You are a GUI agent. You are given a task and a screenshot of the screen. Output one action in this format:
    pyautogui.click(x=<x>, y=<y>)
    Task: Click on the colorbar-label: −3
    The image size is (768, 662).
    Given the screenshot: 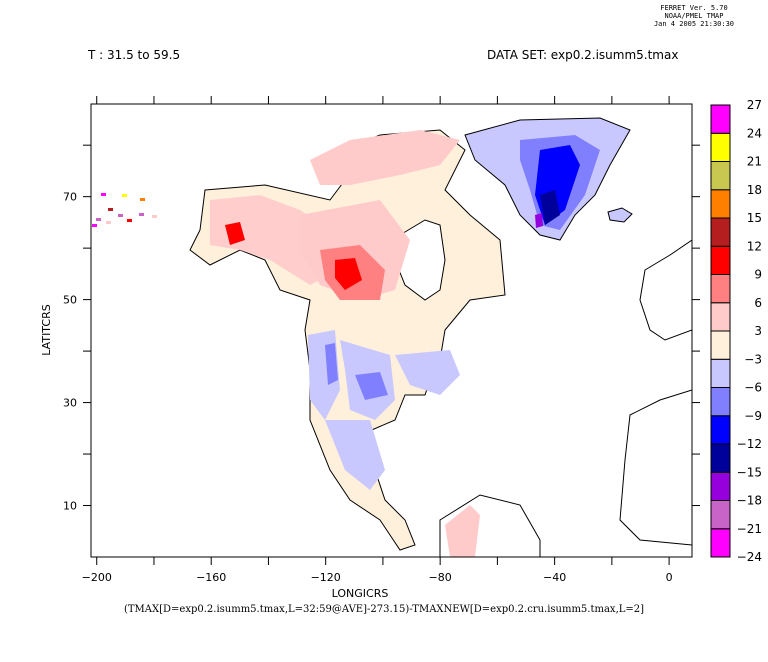 What is the action you would take?
    pyautogui.click(x=753, y=359)
    